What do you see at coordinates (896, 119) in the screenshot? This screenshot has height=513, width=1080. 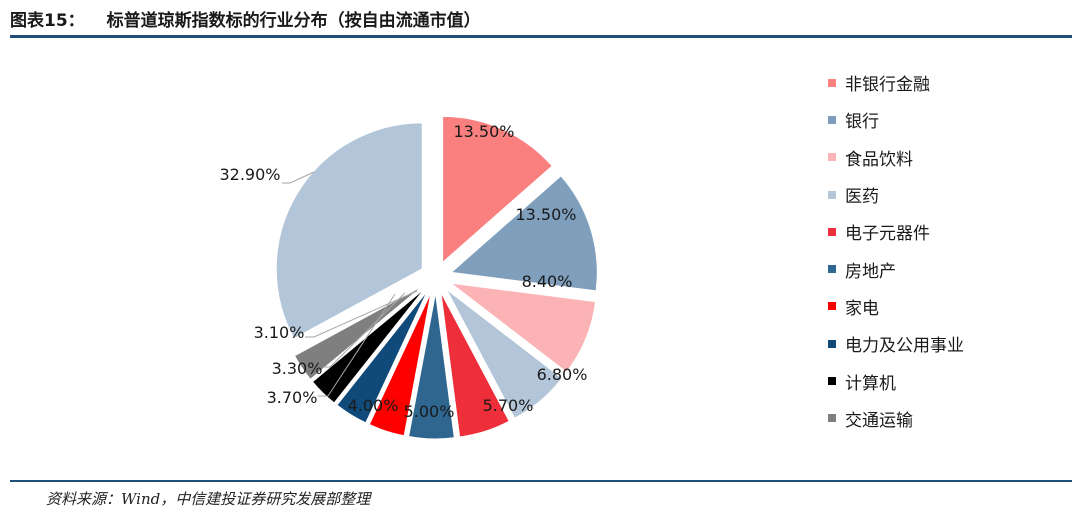 I see `legend-item-1: 银行` at bounding box center [896, 119].